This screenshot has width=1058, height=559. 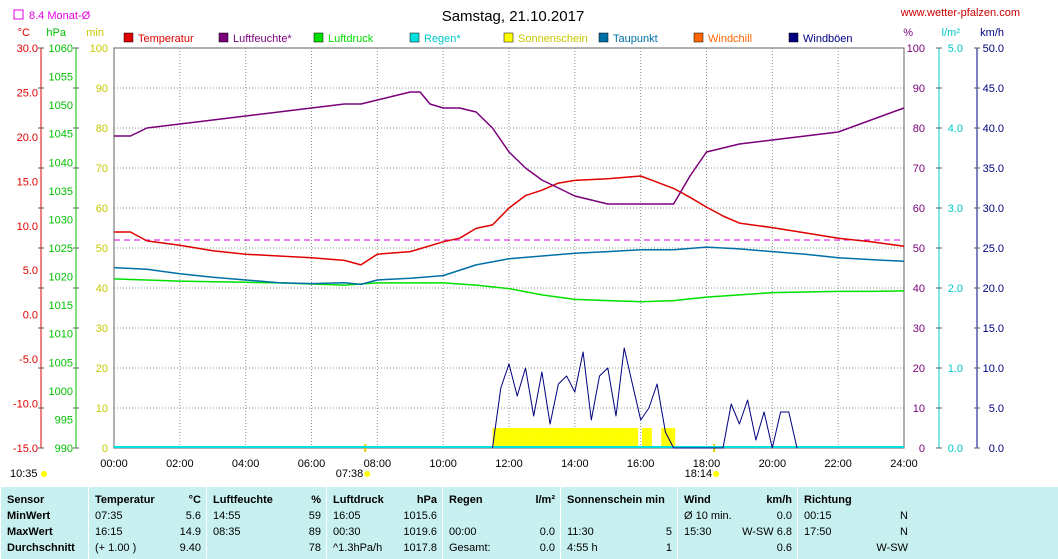 I want to click on legend-label: Sonnenschein, so click(x=553, y=39).